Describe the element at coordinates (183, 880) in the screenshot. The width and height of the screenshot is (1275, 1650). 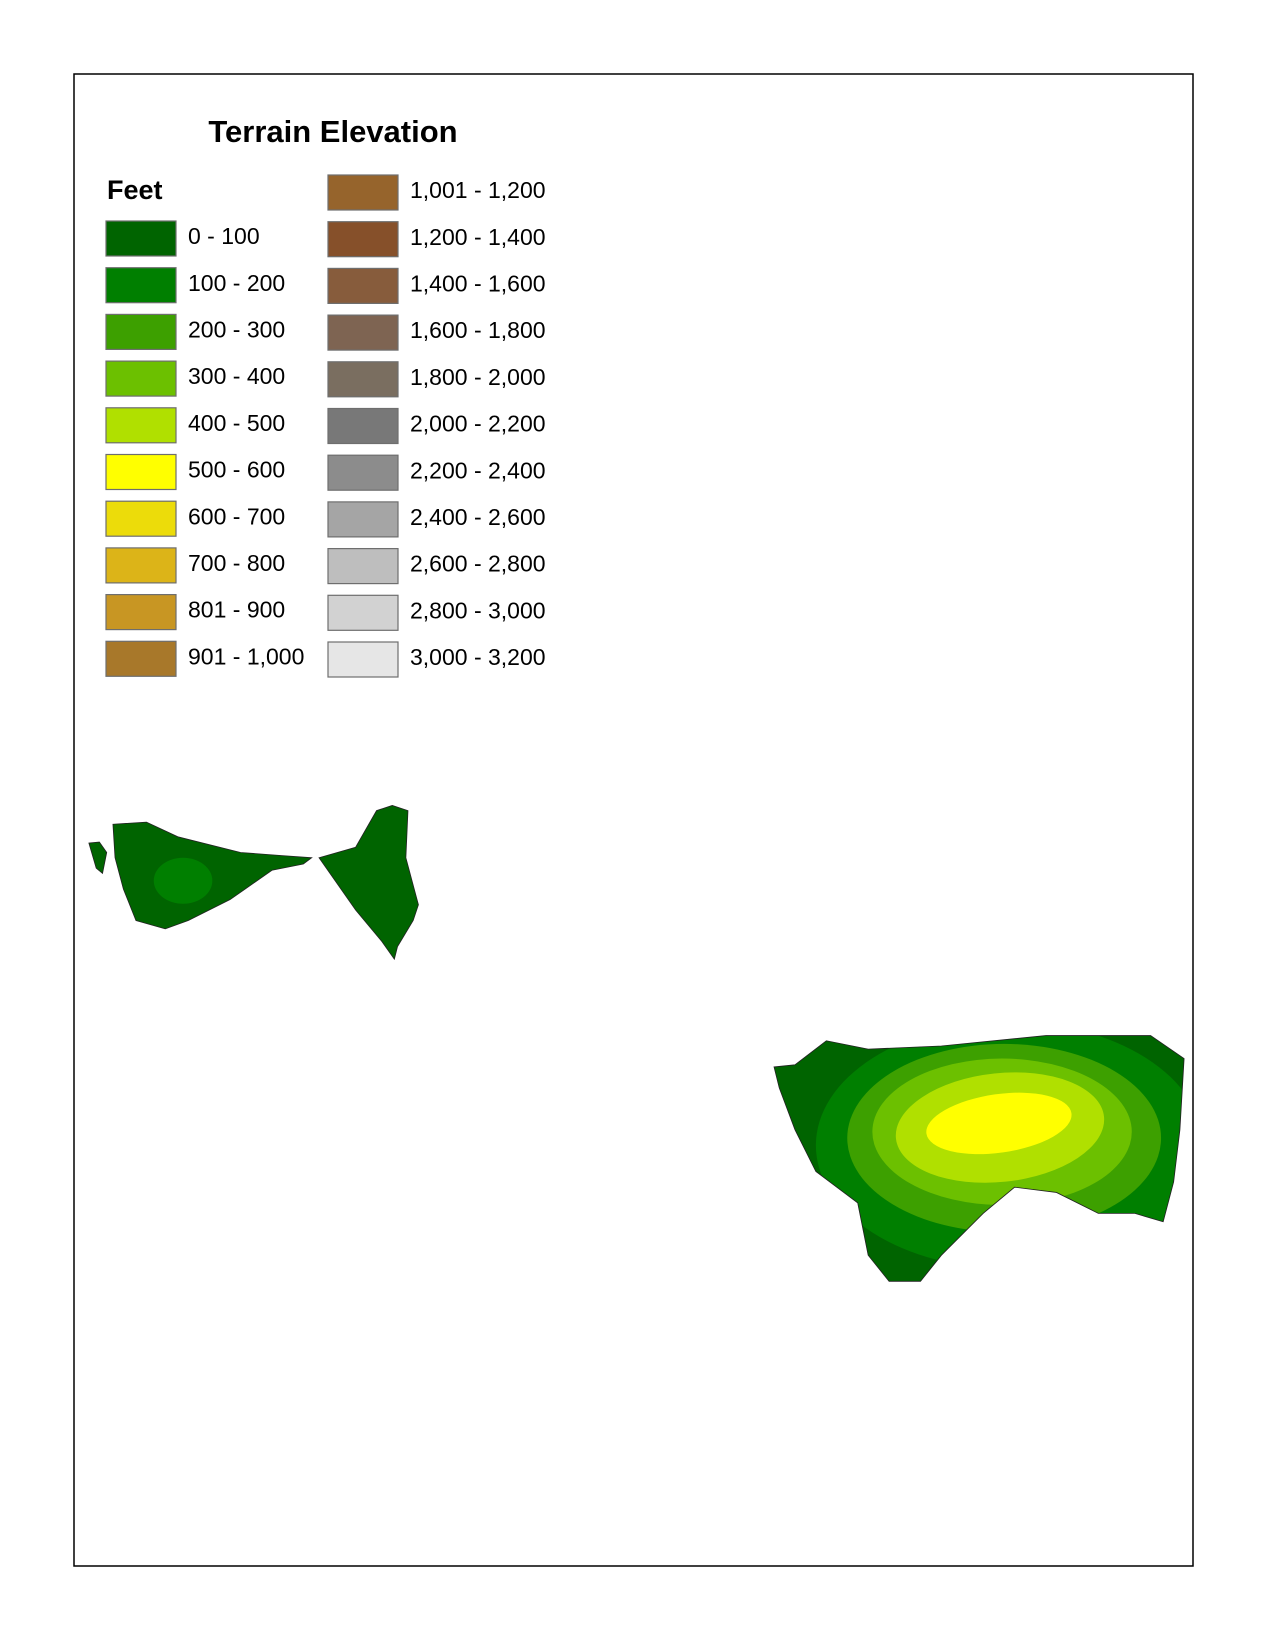
I see `west-island-contour` at that location.